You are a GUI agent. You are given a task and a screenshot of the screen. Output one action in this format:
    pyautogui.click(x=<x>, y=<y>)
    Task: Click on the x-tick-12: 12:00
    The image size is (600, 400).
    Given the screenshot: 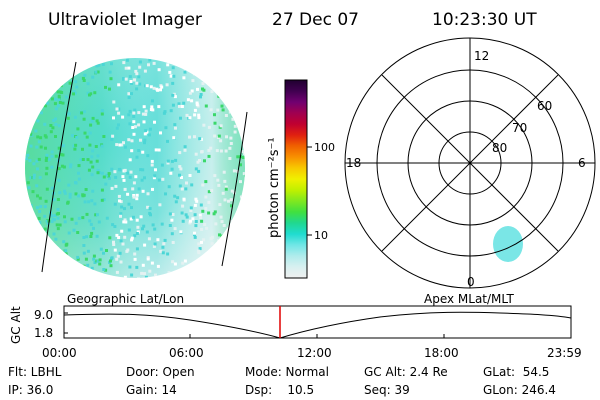 What is the action you would take?
    pyautogui.click(x=314, y=353)
    